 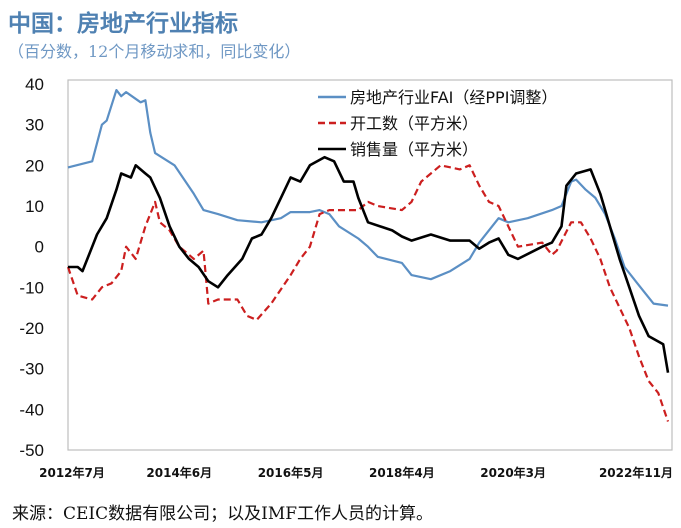 What do you see at coordinates (31, 328) in the screenshot?
I see `y-tick-label: -20` at bounding box center [31, 328].